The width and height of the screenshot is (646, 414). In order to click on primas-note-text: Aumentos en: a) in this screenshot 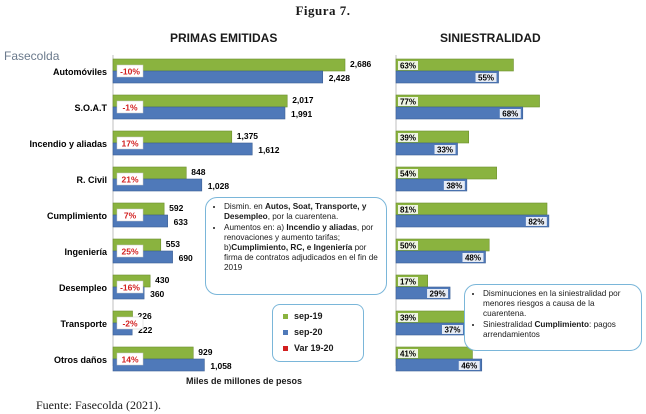, I will do `click(255, 227)`.